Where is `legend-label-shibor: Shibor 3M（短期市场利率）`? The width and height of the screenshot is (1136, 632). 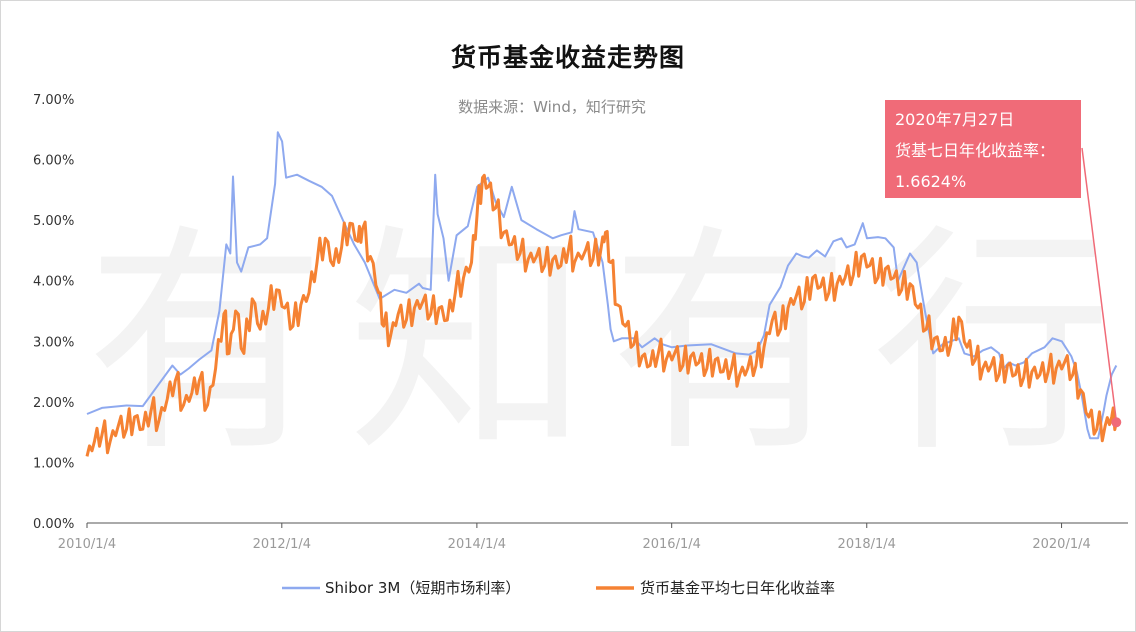
legend-label-shibor: Shibor 3M（短期市场利率） is located at coordinates (422, 588).